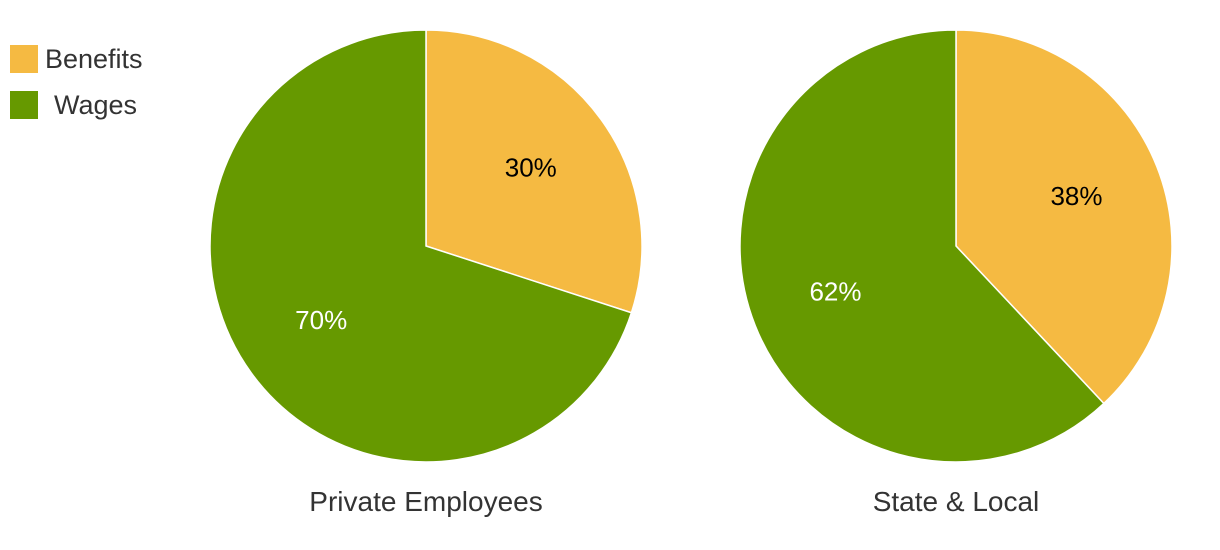 The image size is (1220, 550). What do you see at coordinates (531, 168) in the screenshot?
I see `pie-private-benefits-label: 30%` at bounding box center [531, 168].